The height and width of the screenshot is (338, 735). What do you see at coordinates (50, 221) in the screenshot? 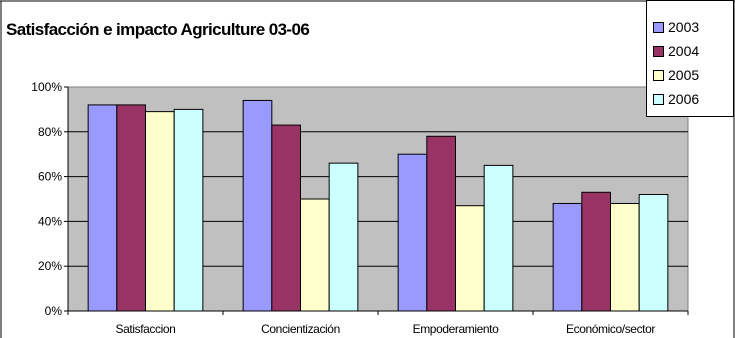
I see `y-tick-label: 40%` at bounding box center [50, 221].